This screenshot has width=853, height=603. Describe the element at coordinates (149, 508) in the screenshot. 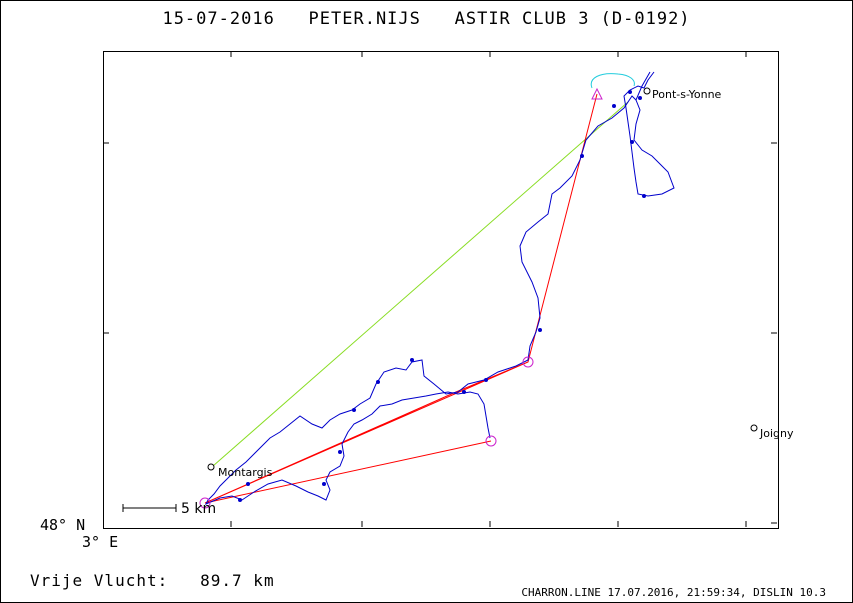

I see `scale-bar` at that location.